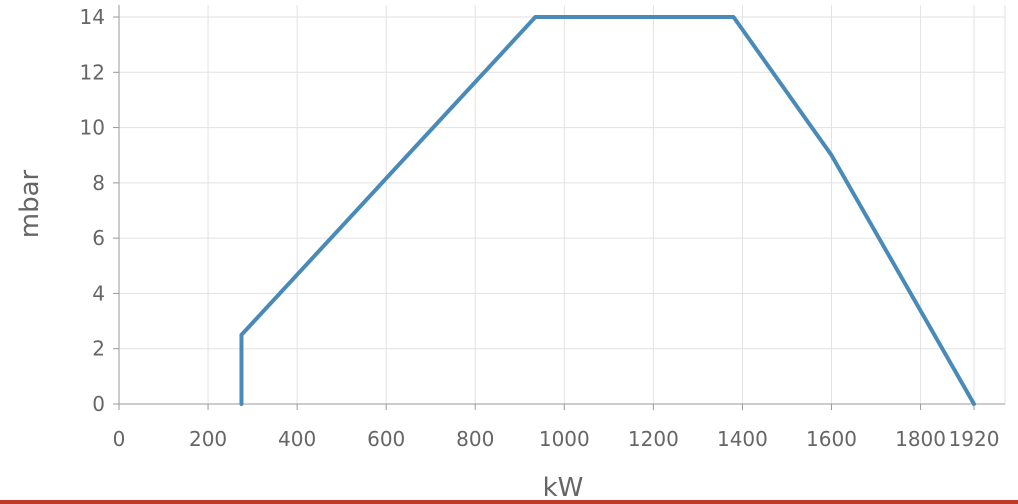 Image resolution: width=1018 pixels, height=504 pixels. Describe the element at coordinates (92, 72) in the screenshot. I see `y-tick-label: 12` at that location.